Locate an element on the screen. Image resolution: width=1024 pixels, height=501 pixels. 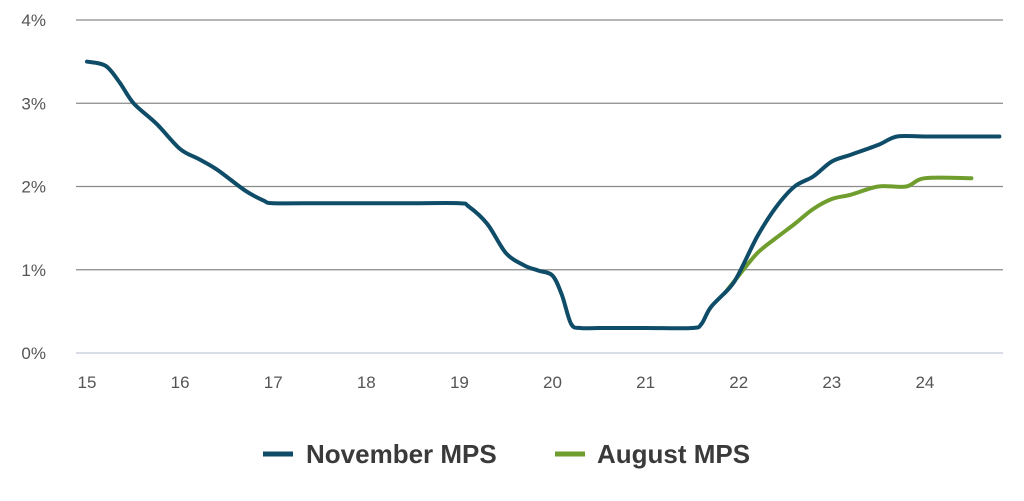
x-tick-label: 23 is located at coordinates (831, 382).